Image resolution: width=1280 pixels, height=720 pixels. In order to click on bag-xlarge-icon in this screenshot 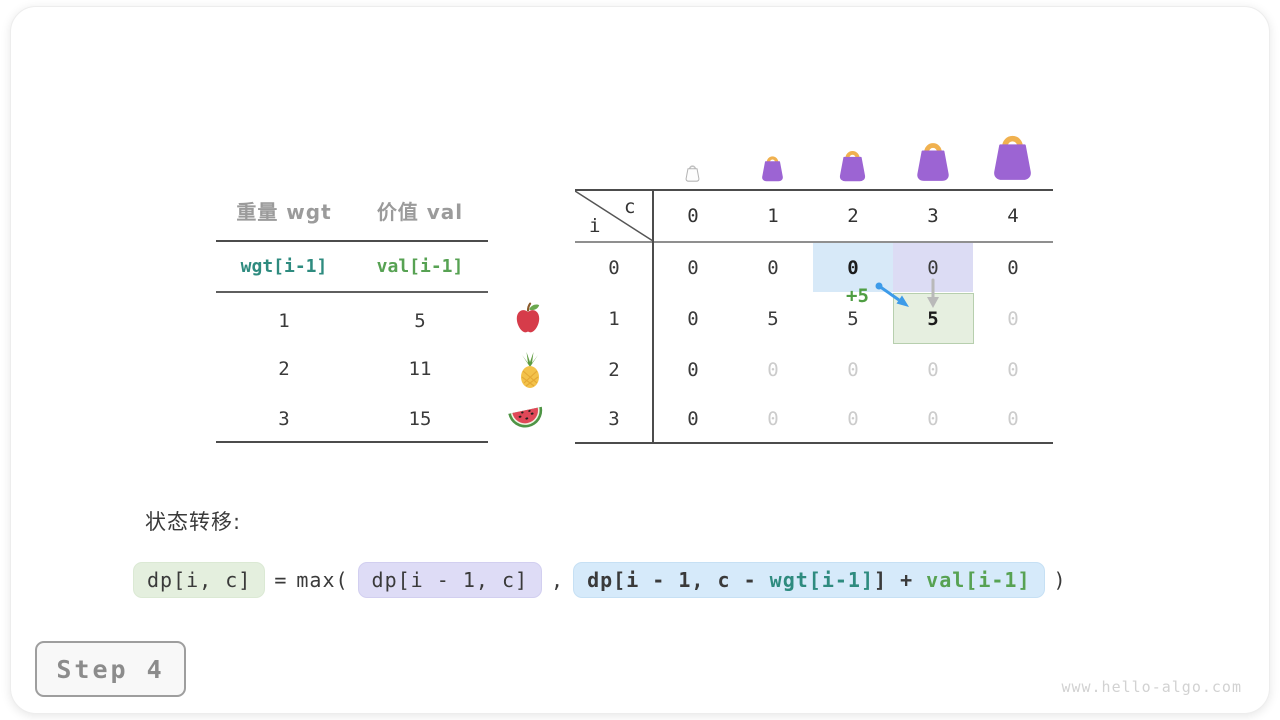, I will do `click(1012, 157)`.